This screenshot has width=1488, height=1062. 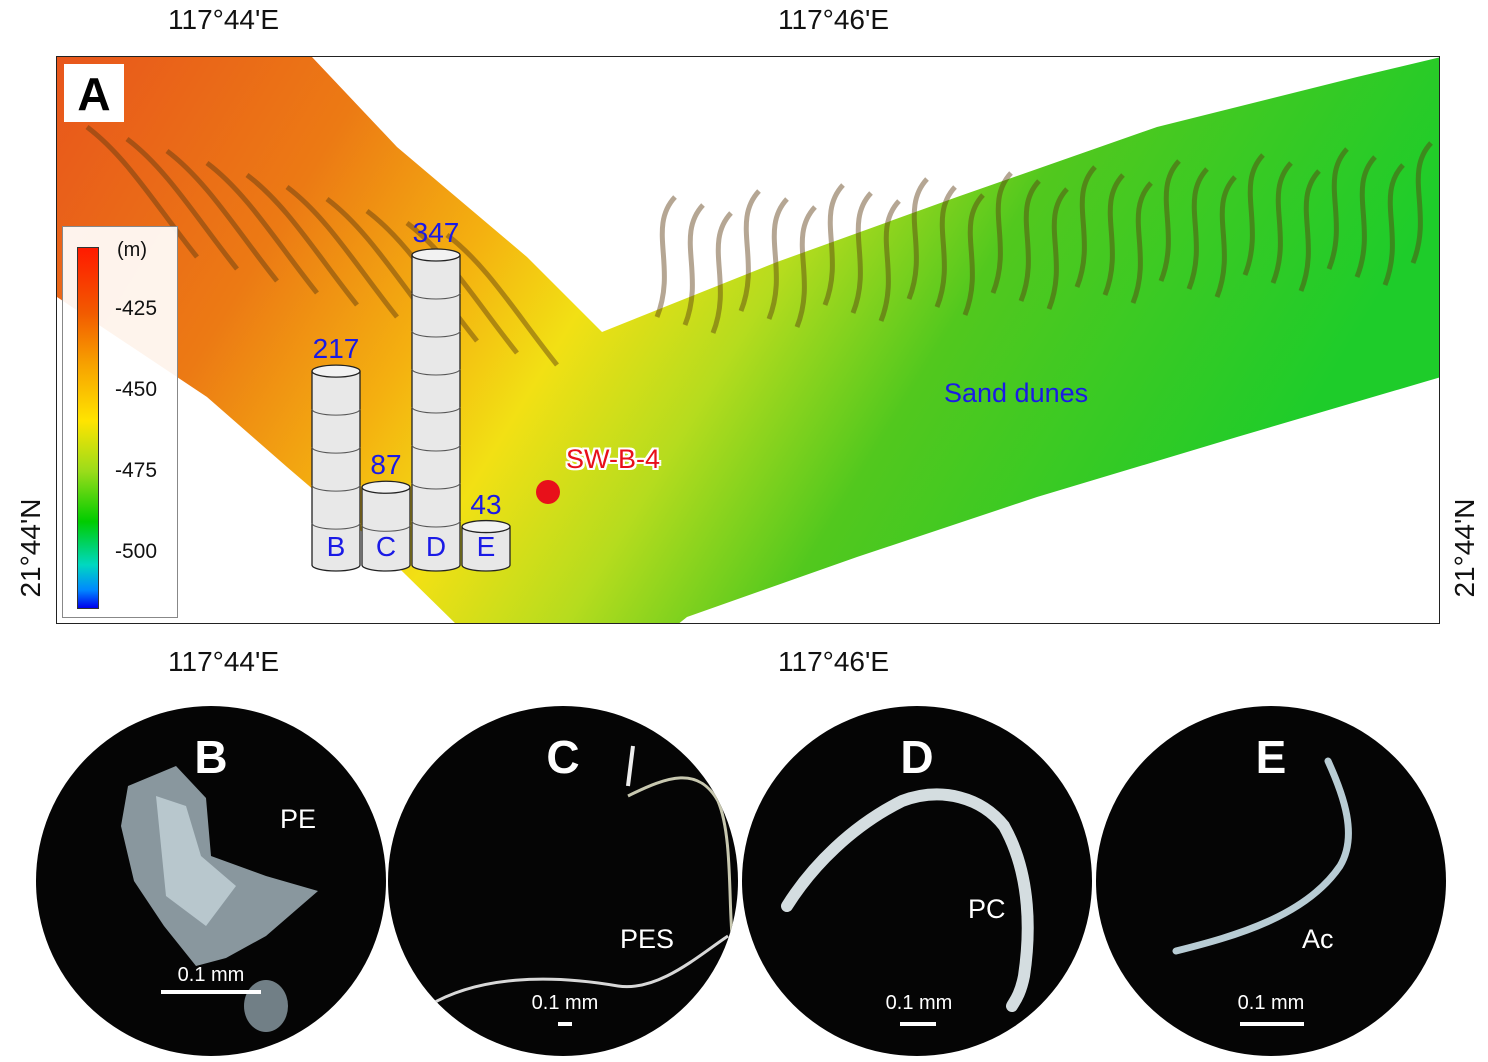 What do you see at coordinates (987, 909) in the screenshot?
I see `polymer-label: PC` at bounding box center [987, 909].